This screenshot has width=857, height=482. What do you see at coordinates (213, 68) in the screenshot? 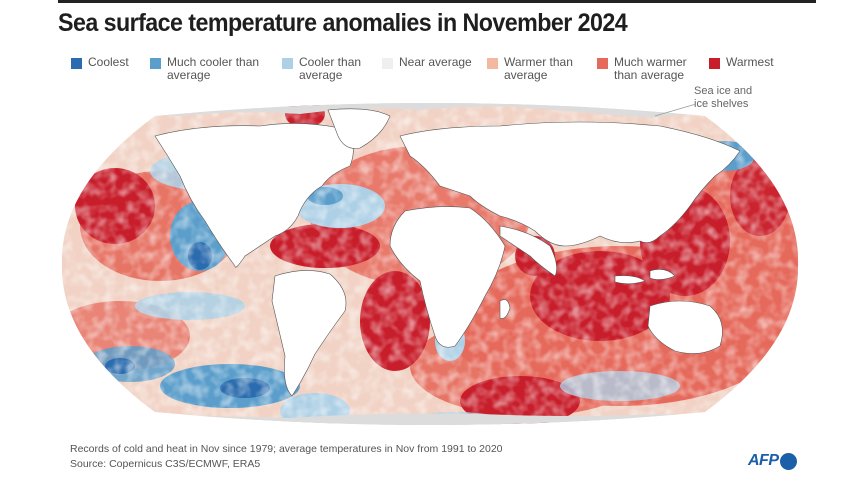
I see `legend-label: Much cooler than average` at bounding box center [213, 68].